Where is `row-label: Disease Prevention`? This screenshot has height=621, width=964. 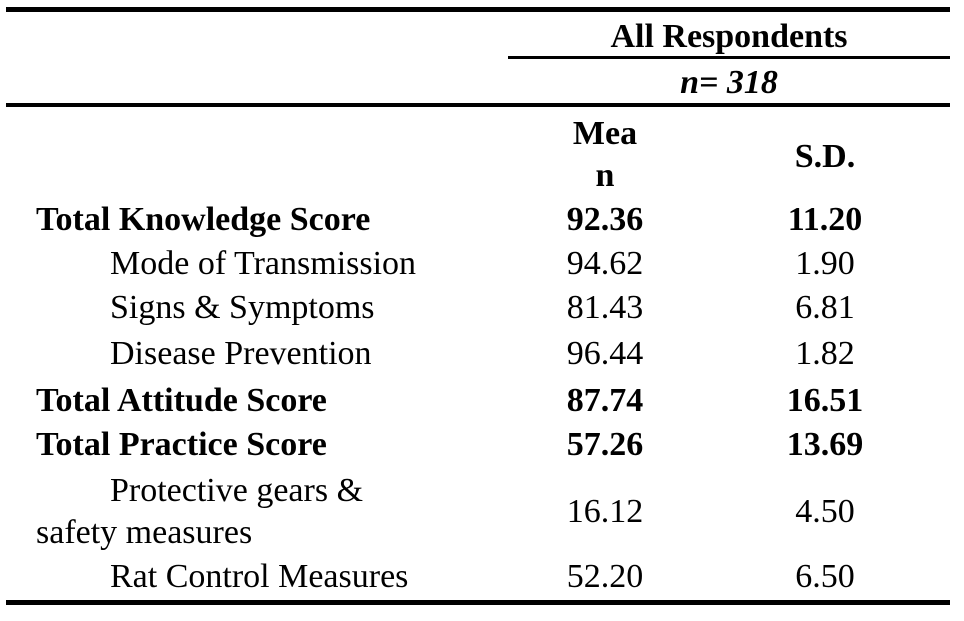
row-label: Disease Prevention is located at coordinates (241, 353).